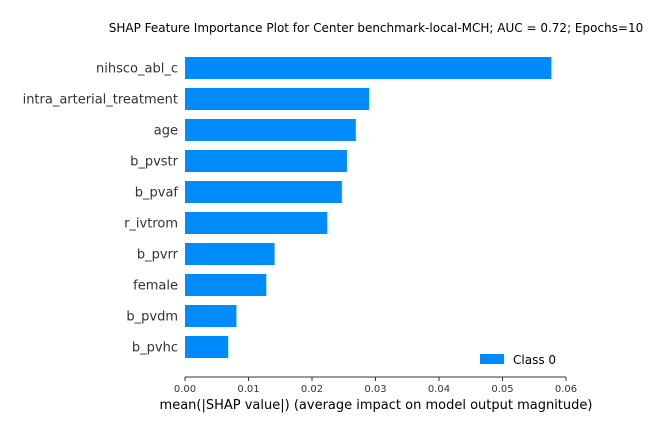  Describe the element at coordinates (439, 389) in the screenshot. I see `x-tick-label: 0.04` at that location.